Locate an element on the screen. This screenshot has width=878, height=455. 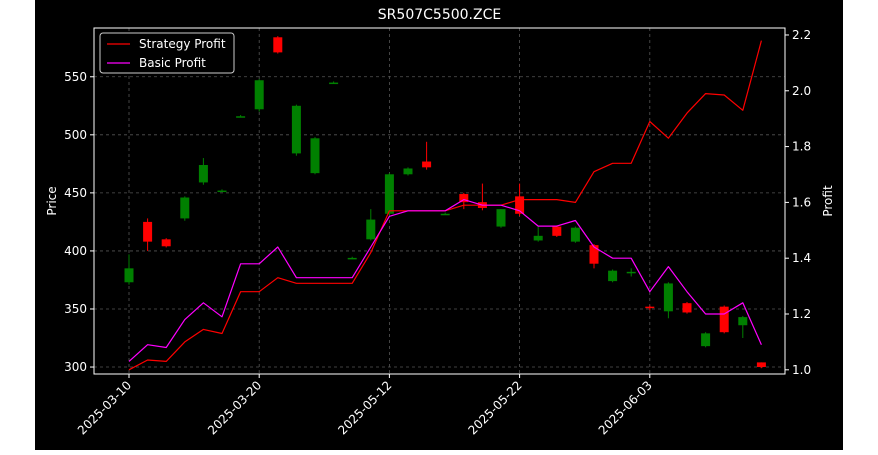
legend-box is located at coordinates (167, 53).